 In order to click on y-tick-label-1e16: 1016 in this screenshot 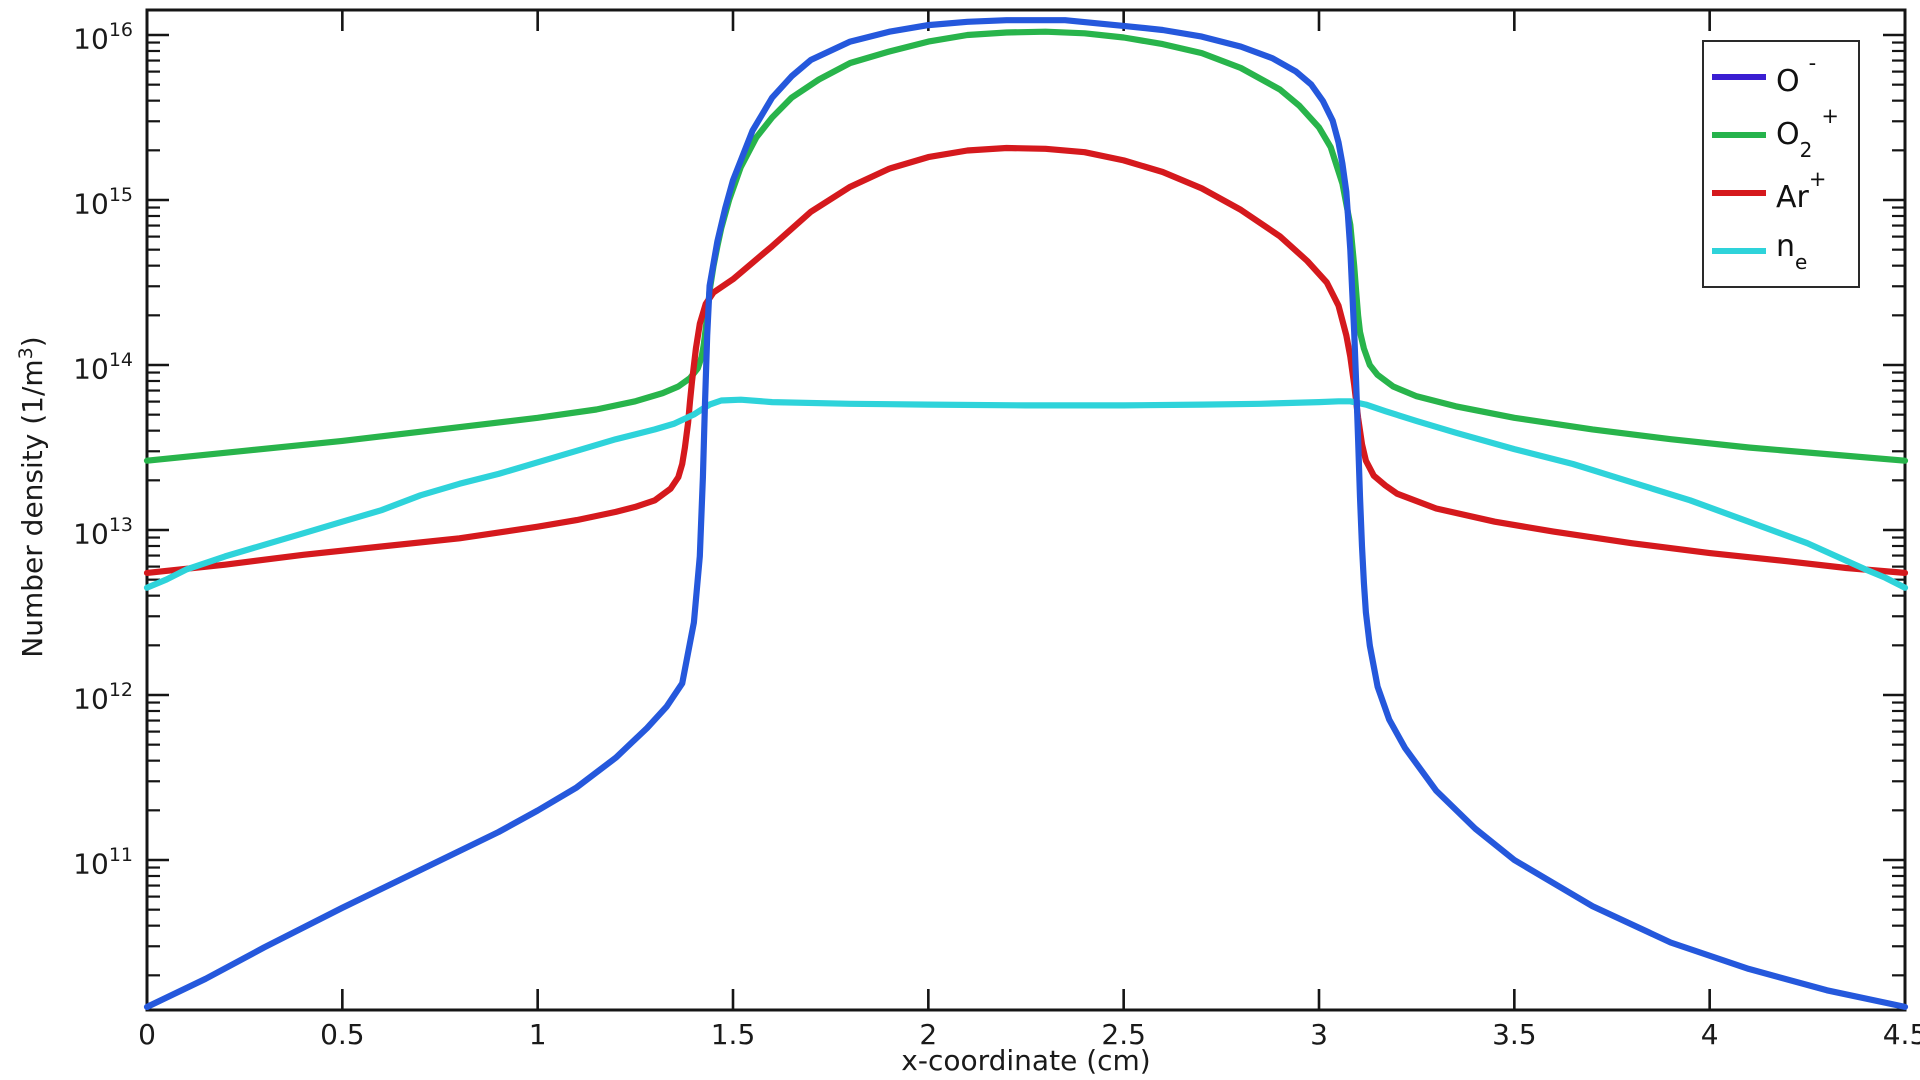, I will do `click(103, 37)`.